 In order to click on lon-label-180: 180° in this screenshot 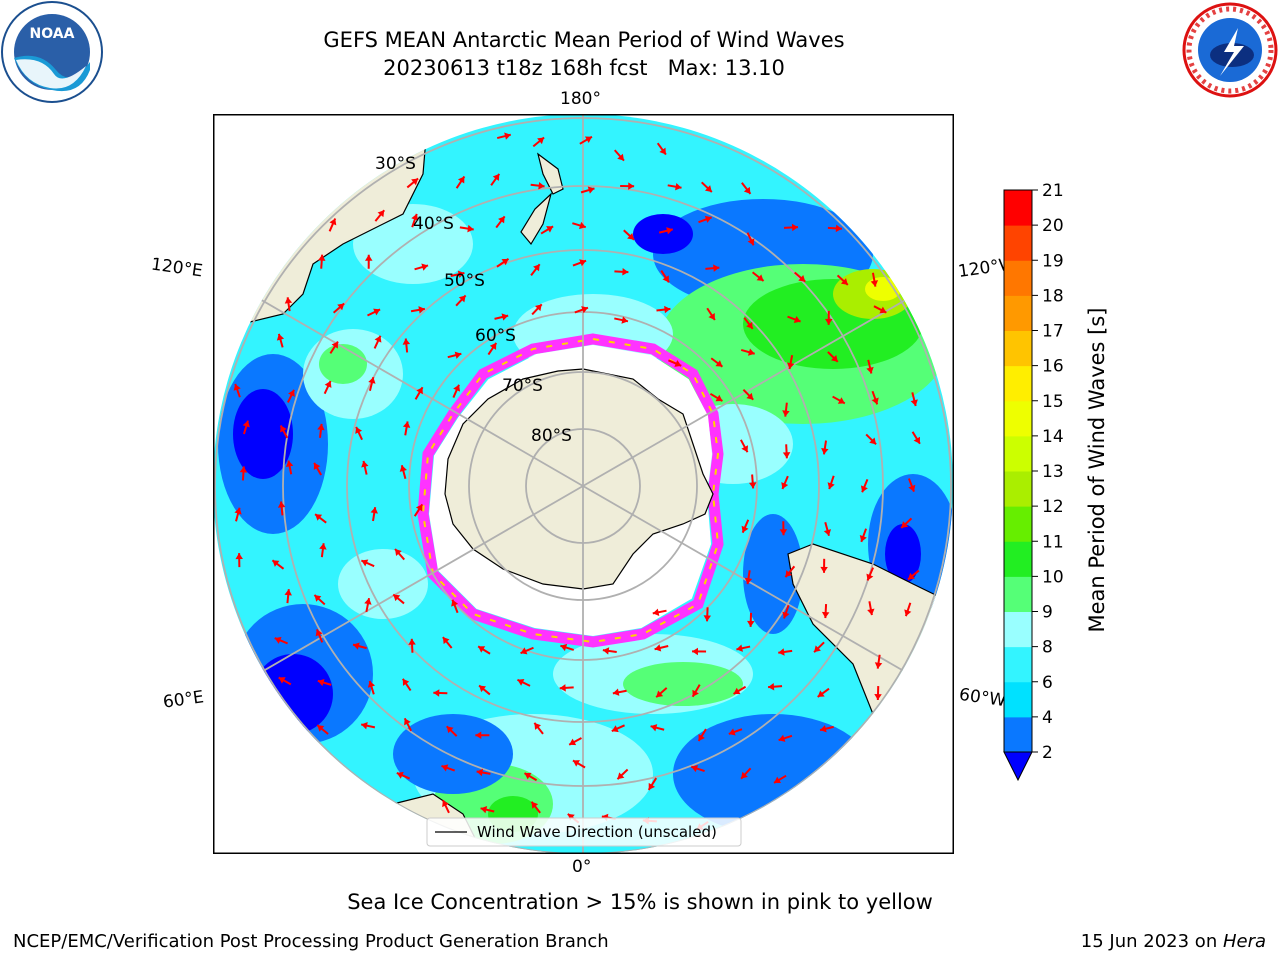, I will do `click(580, 99)`.